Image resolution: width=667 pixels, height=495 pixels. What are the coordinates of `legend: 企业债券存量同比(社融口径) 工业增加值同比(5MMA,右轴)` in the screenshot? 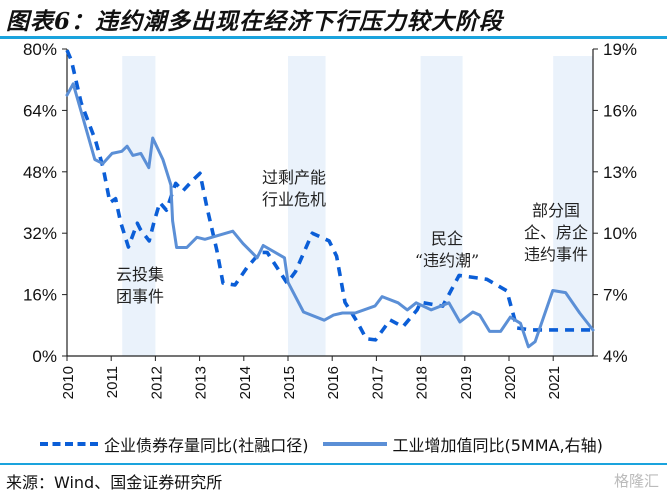 It's located at (321, 444).